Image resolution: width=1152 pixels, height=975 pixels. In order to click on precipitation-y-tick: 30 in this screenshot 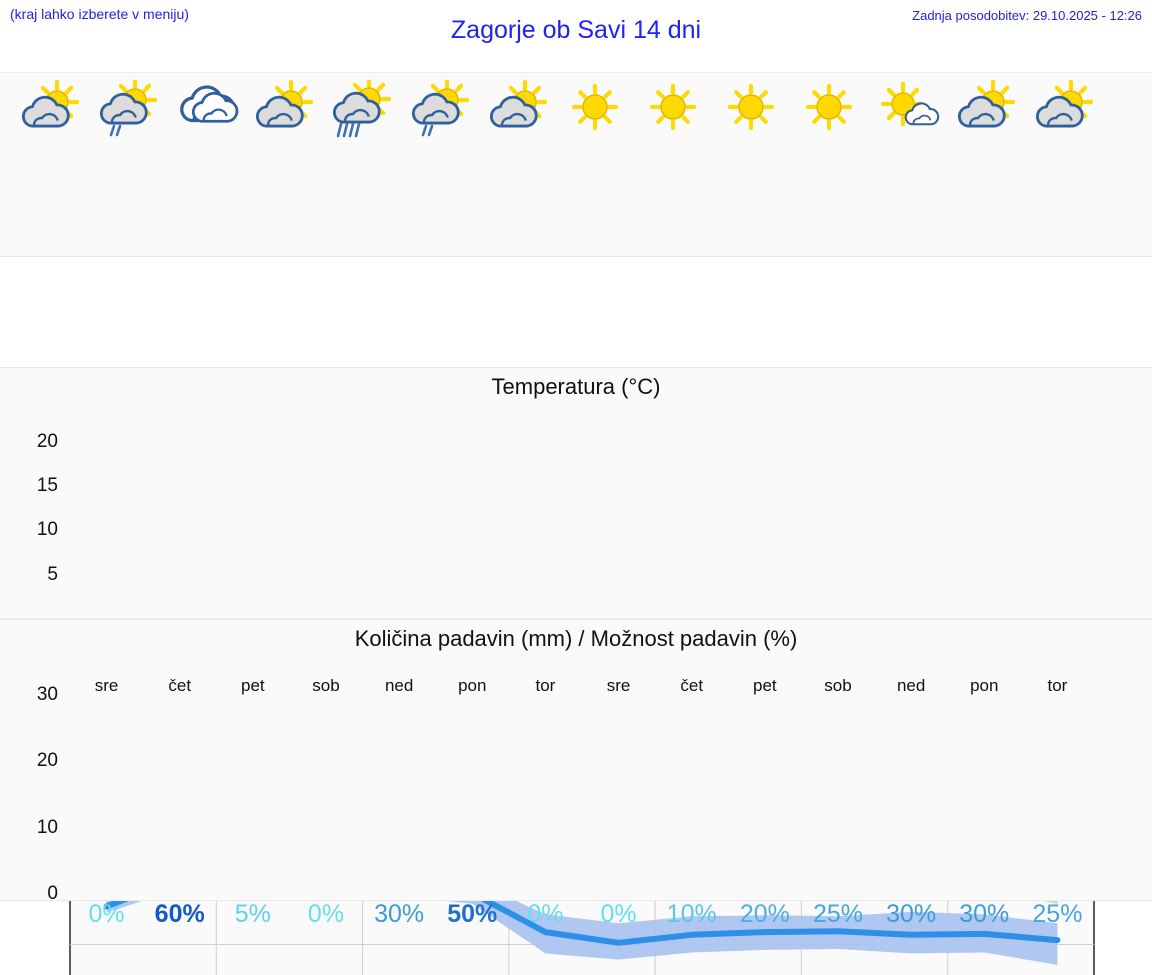, I will do `click(47, 694)`.